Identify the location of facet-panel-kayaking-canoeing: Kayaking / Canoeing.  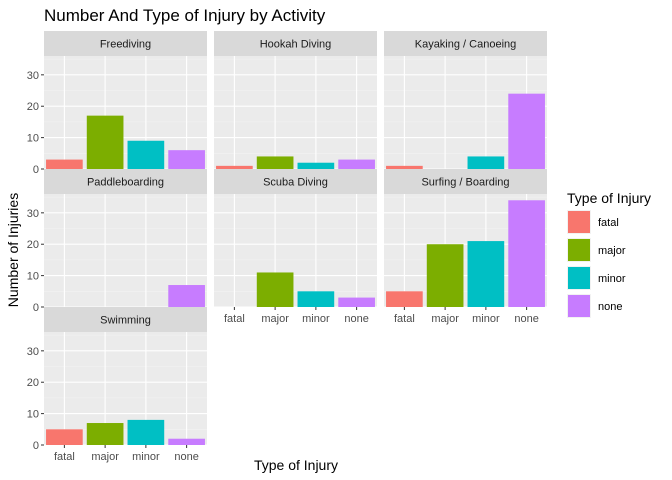
(465, 100).